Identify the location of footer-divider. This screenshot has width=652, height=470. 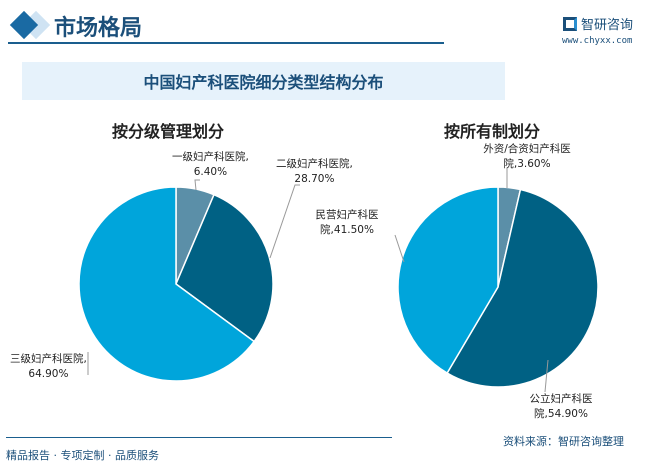
(199, 437).